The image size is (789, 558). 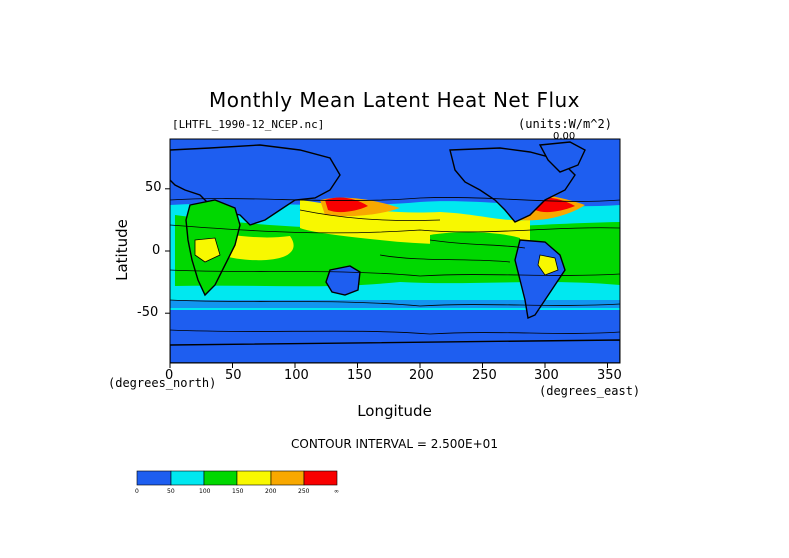 I want to click on colorbar-label-6: ∞, so click(x=336, y=491).